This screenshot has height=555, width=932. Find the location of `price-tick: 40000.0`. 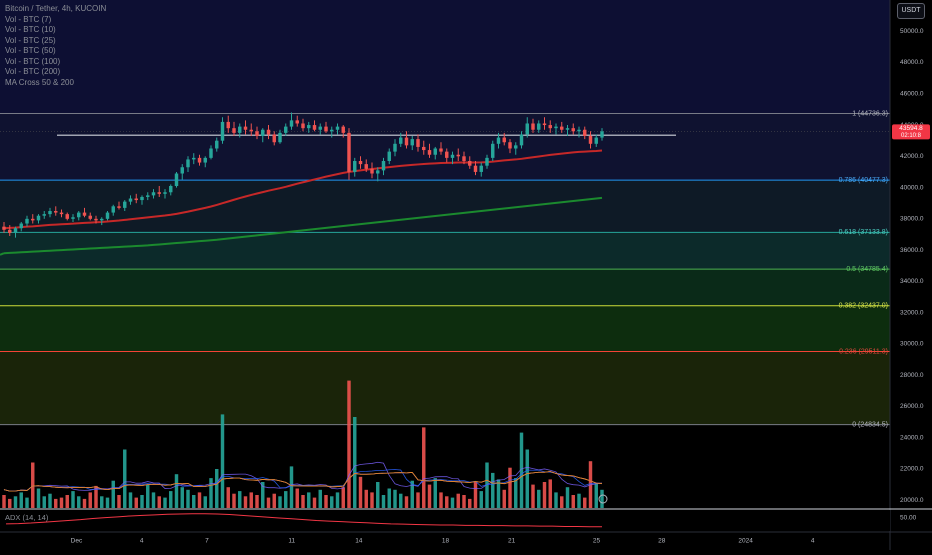

price-tick: 40000.0 is located at coordinates (912, 187).